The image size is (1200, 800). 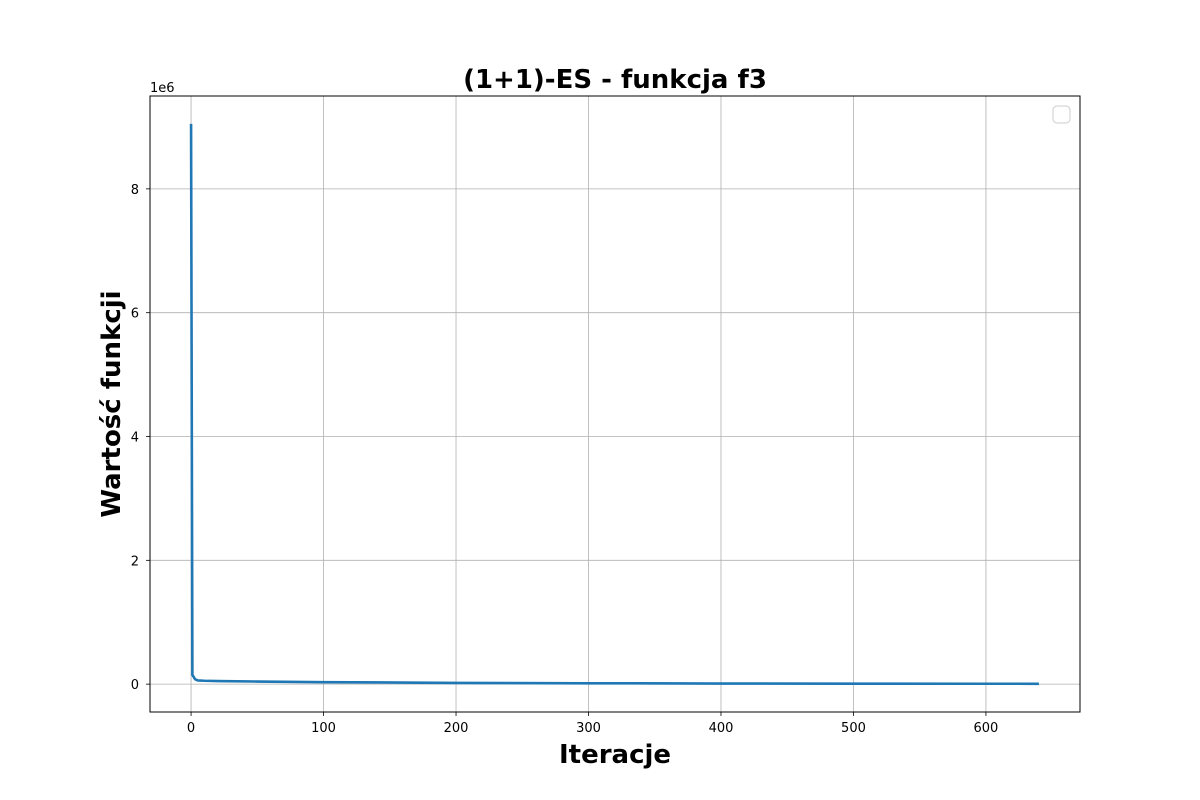 I want to click on y-axis-label: Wartość funkcji, so click(x=112, y=403).